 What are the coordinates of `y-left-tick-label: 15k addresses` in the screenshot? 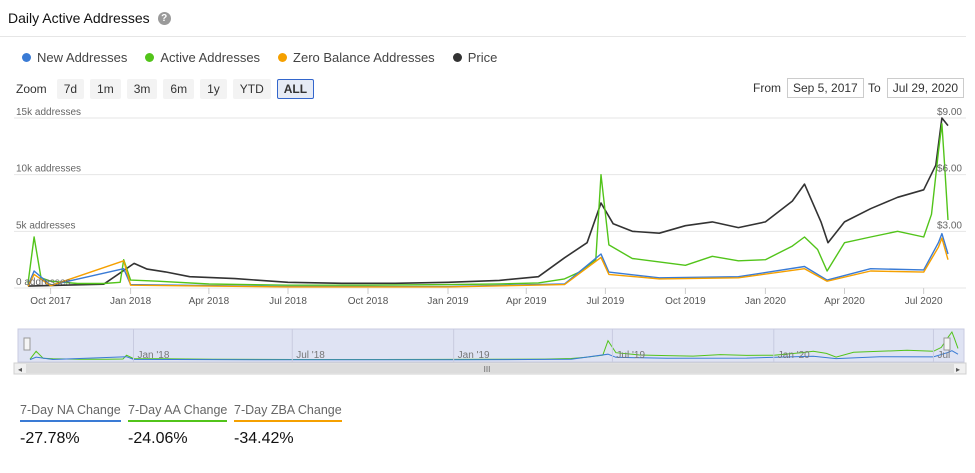 It's located at (48, 112).